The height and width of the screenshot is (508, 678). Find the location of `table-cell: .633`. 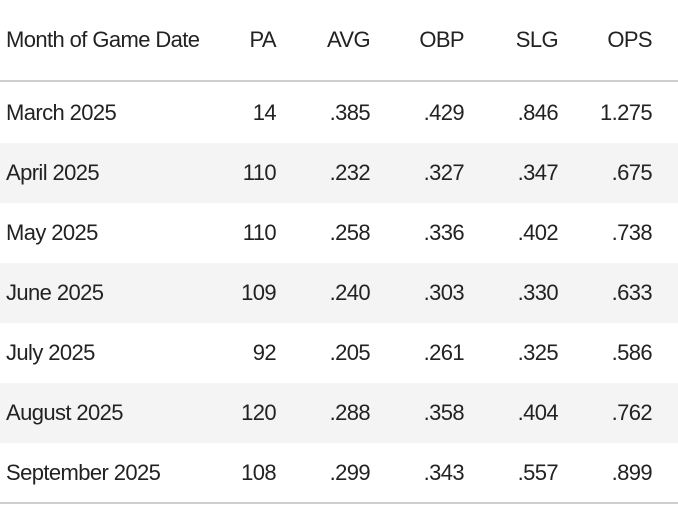

table-cell: .633 is located at coordinates (632, 292).